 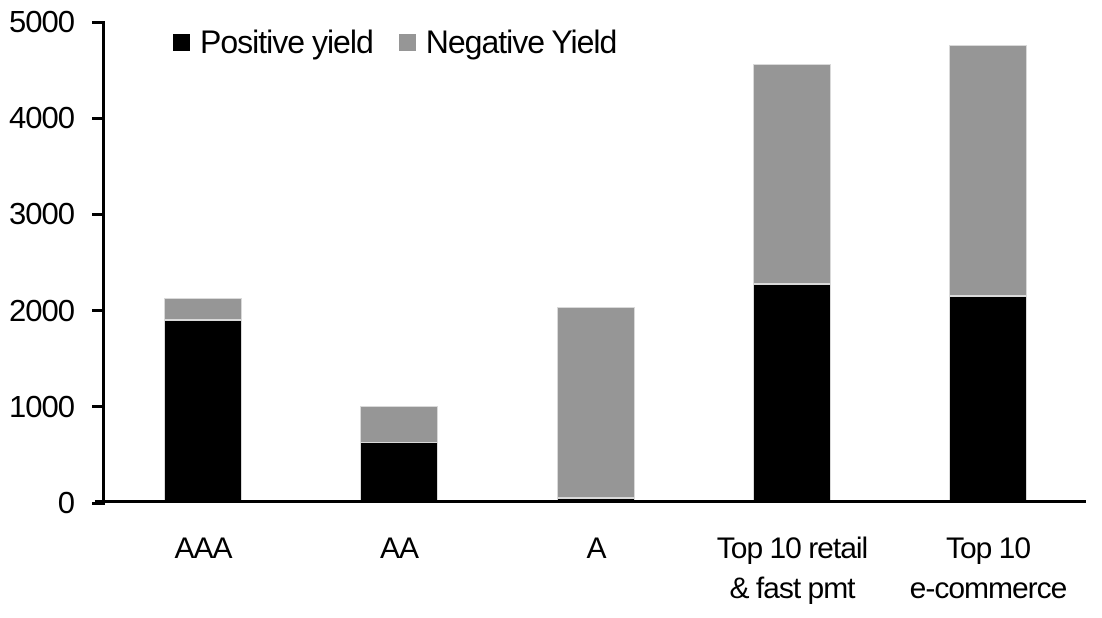 I want to click on legend-item-negative-yield: Negative Yield, so click(x=508, y=42).